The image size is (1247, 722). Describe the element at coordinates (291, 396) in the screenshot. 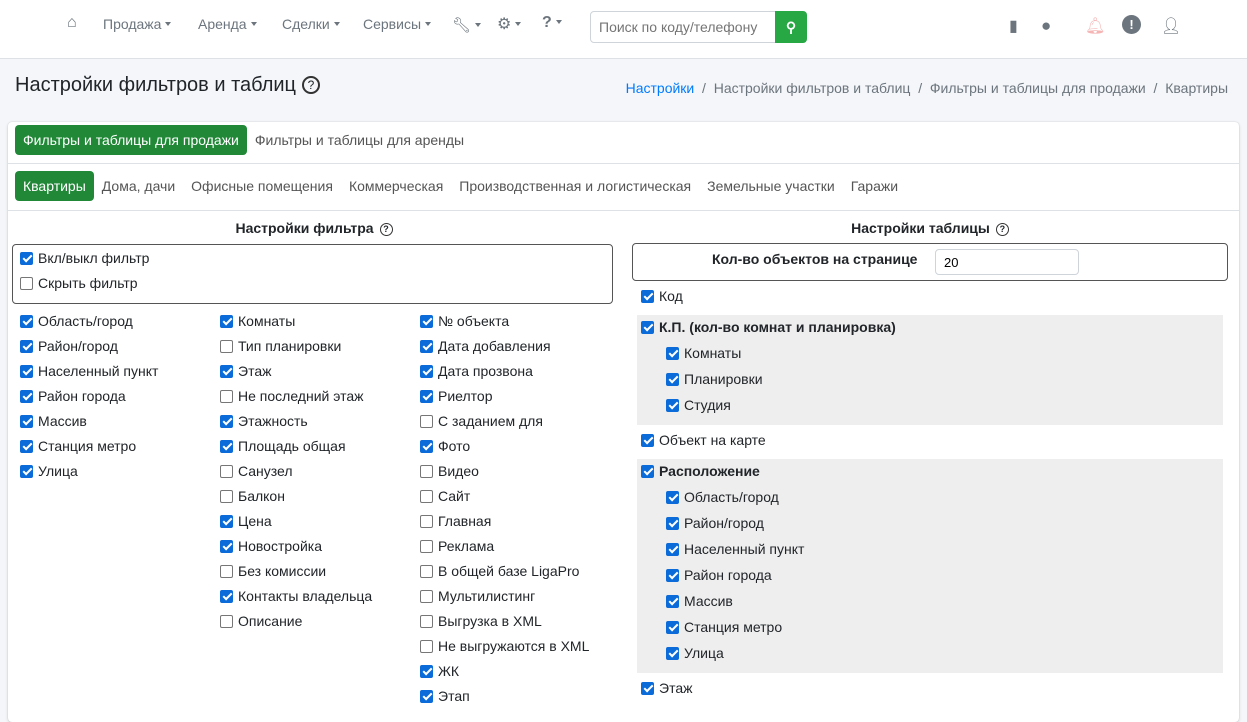

I see `checkbox-item: Не последний этаж` at that location.